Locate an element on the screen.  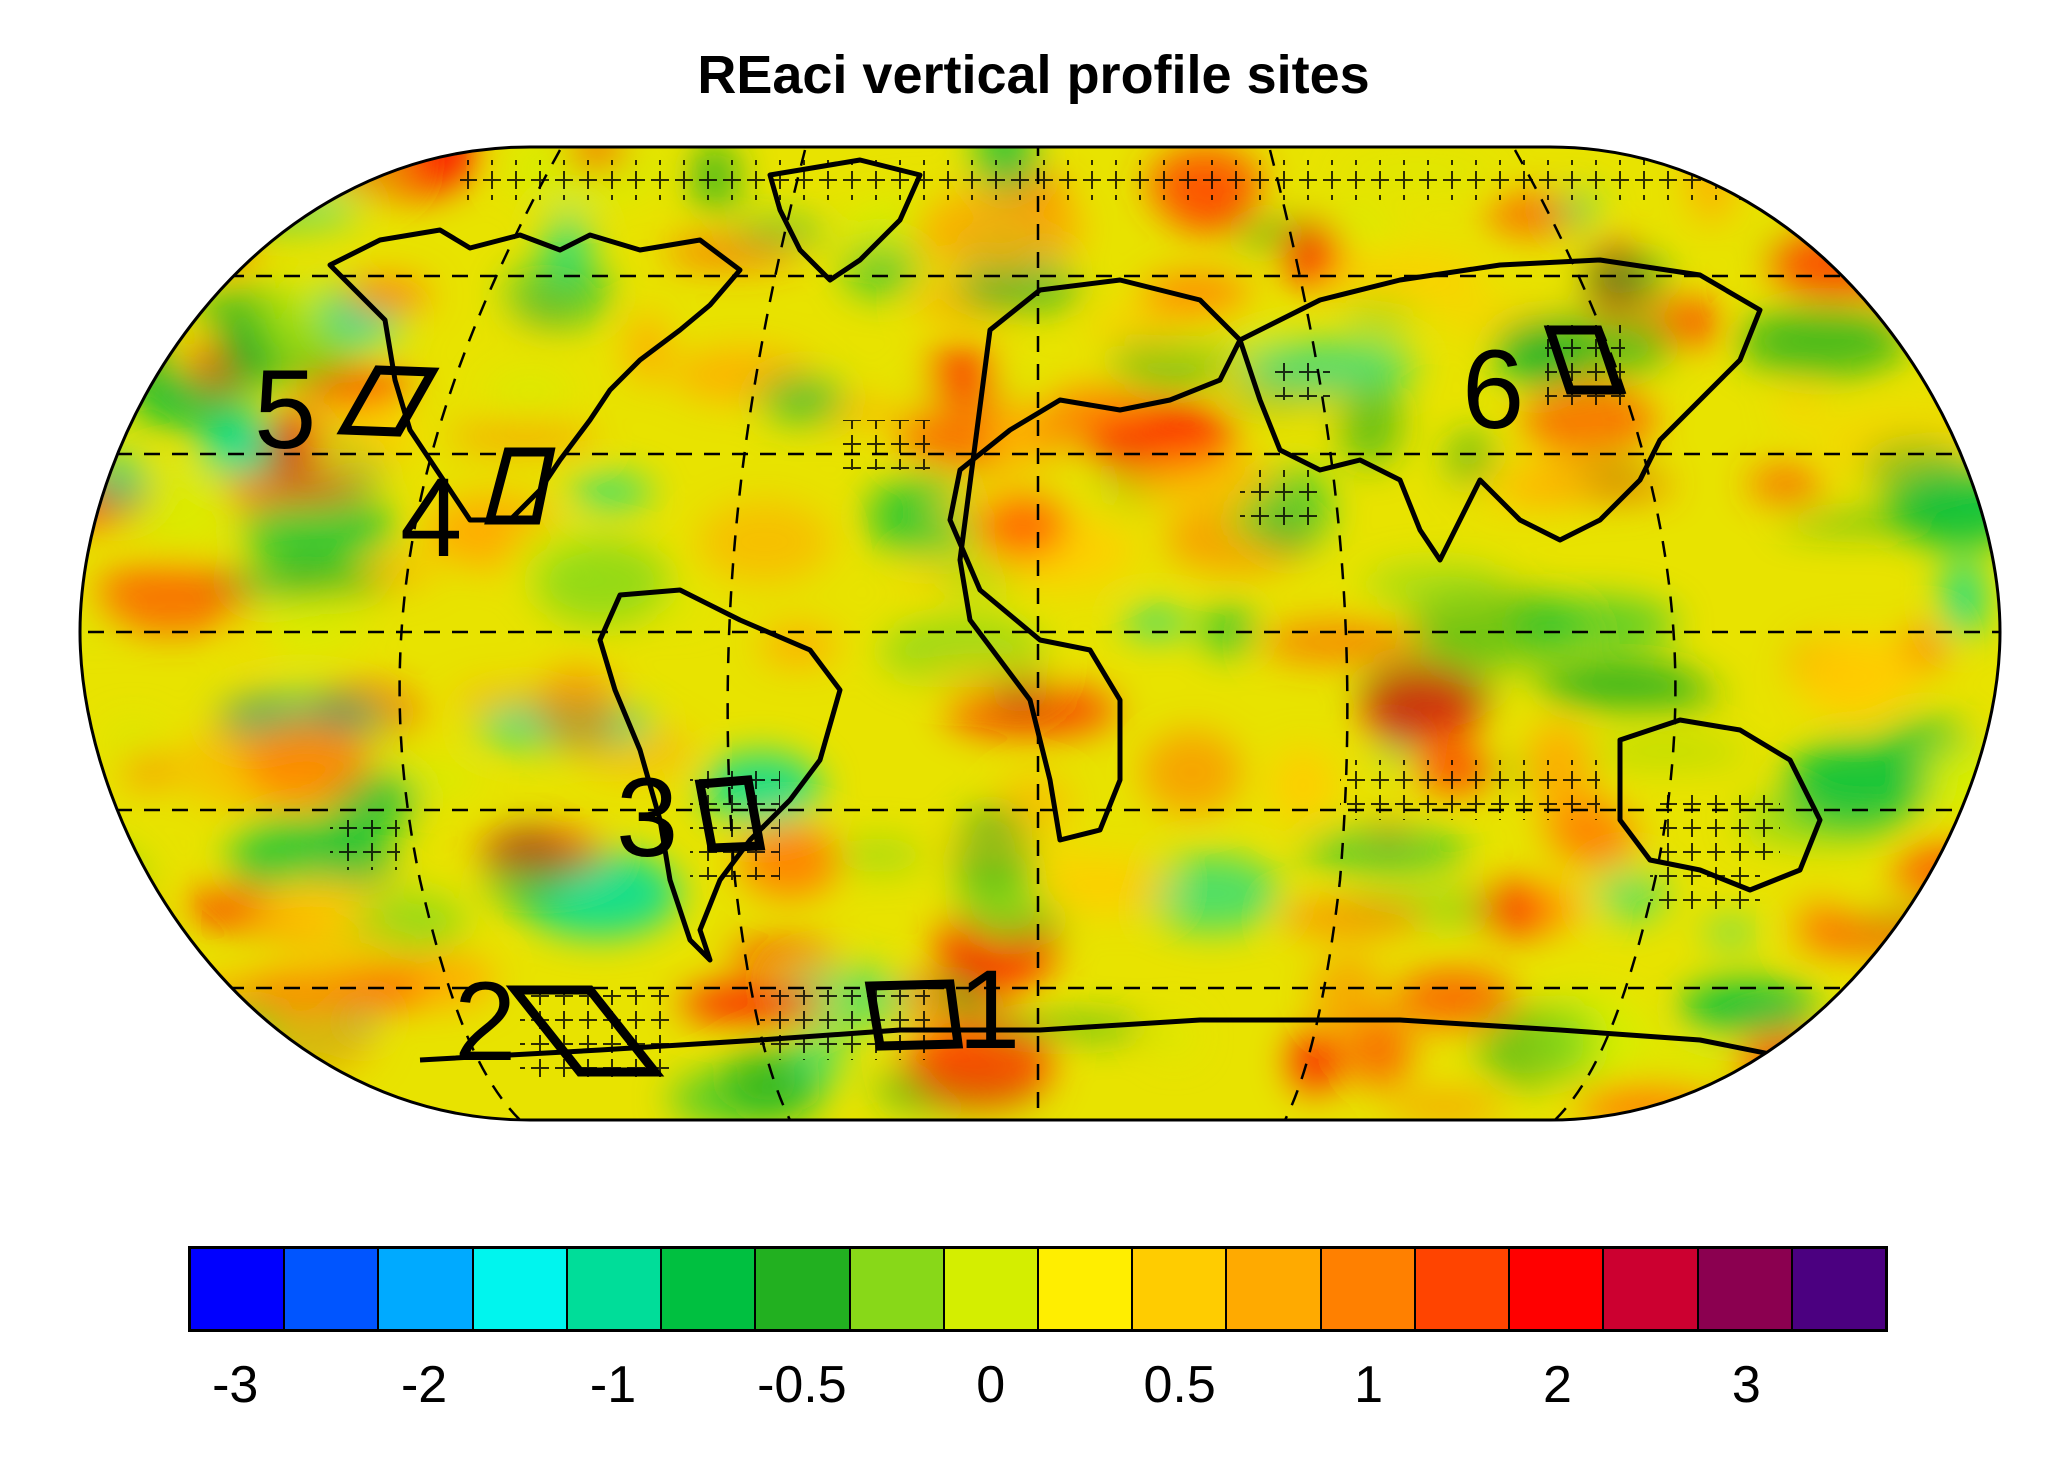
australia-coast is located at coordinates (1720, 805).